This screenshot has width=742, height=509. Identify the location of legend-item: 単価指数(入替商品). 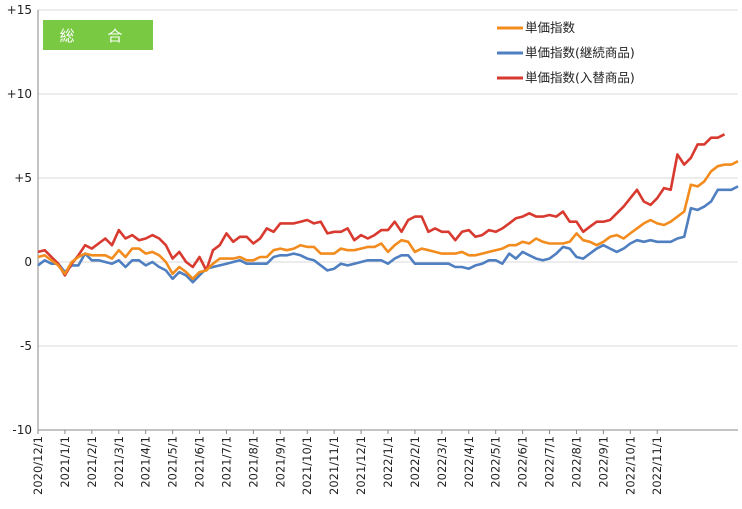
(566, 77).